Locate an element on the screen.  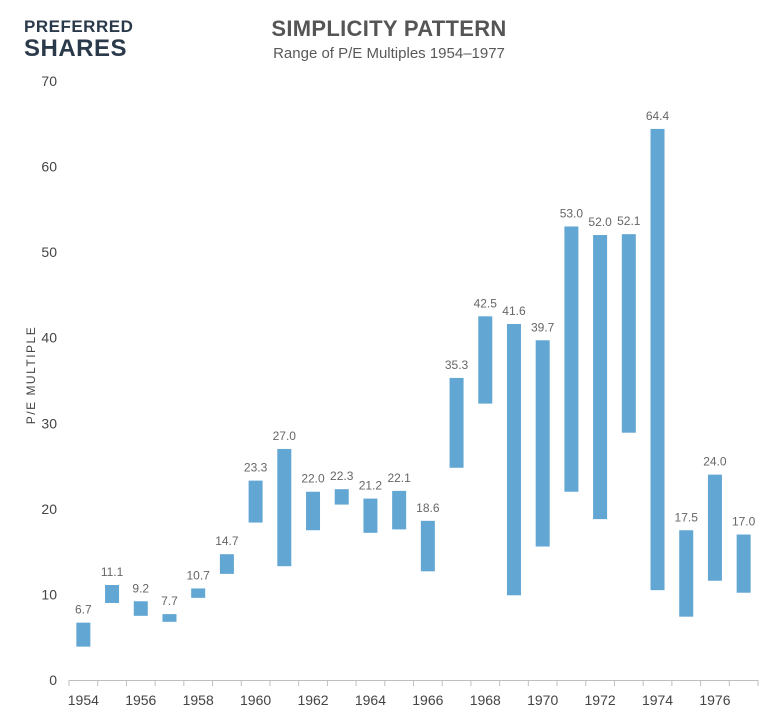
data-label: 64.4 is located at coordinates (658, 116).